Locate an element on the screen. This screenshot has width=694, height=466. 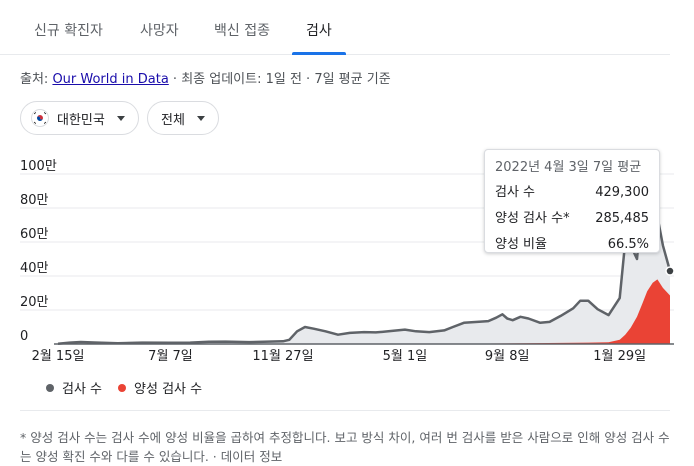
tooltip-row-tests: 검사 수 429,300 is located at coordinates (572, 193).